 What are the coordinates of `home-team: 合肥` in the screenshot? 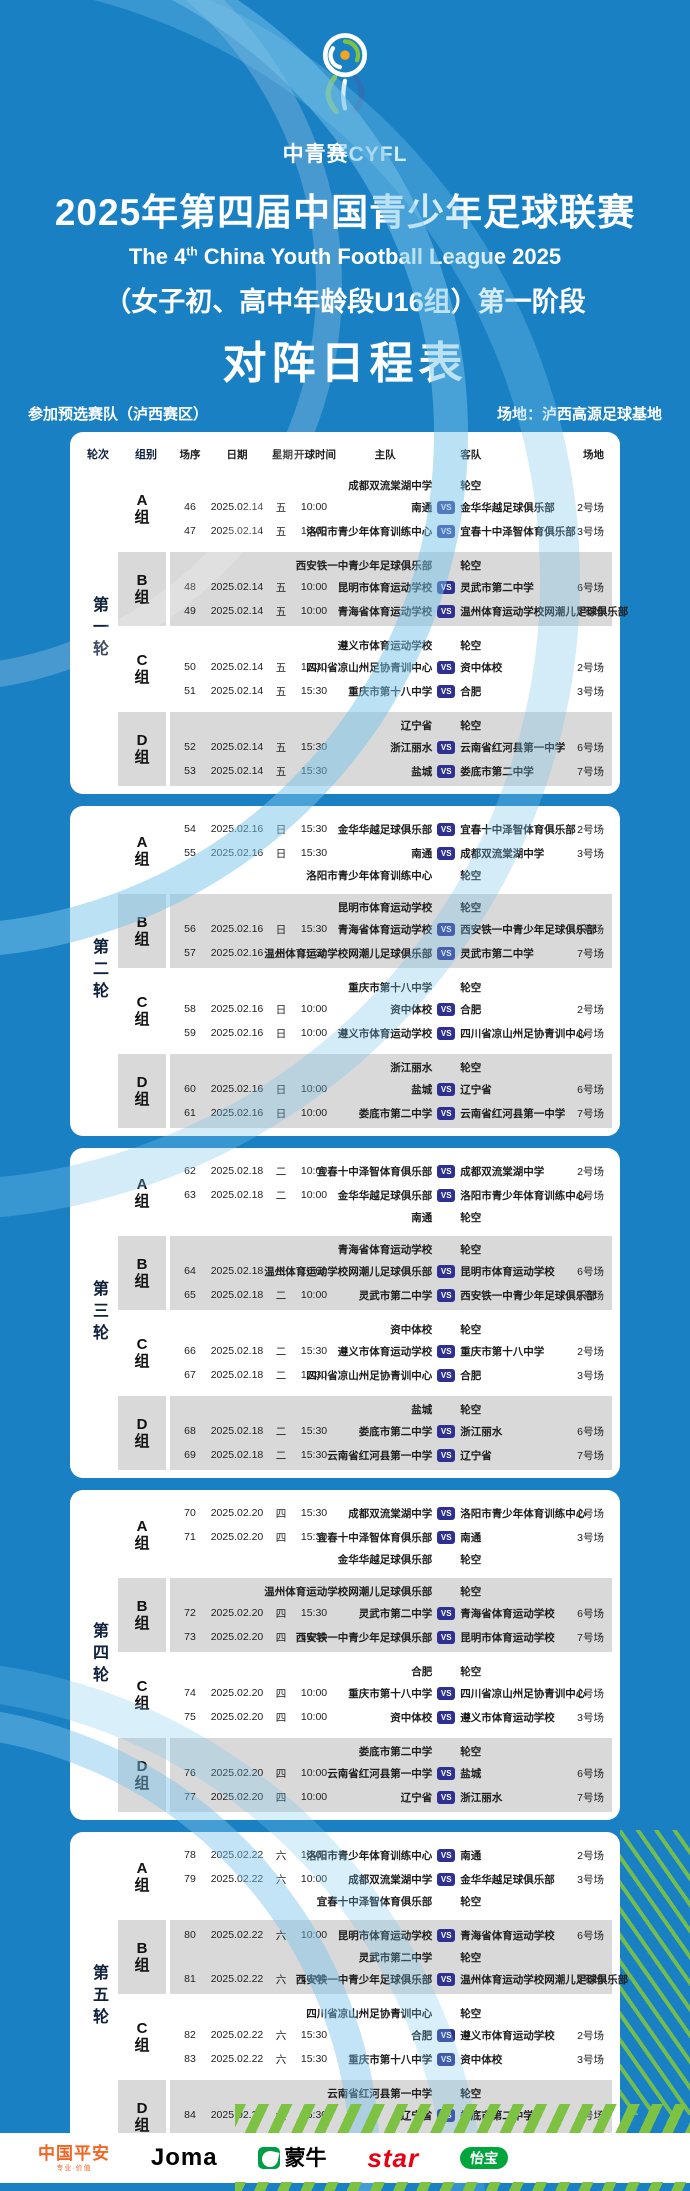 It's located at (422, 2035).